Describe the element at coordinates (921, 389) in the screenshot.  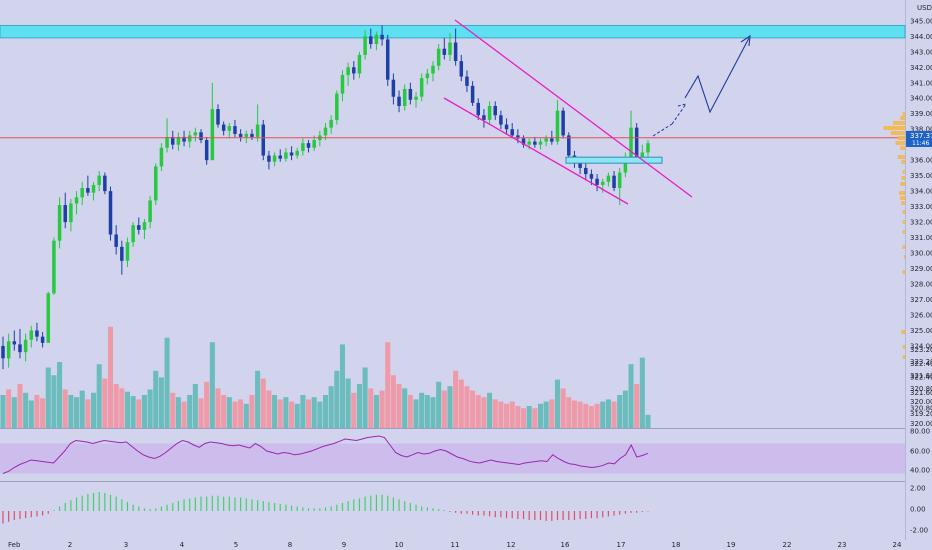
I see `price-axis-tick-label: 320.80` at that location.